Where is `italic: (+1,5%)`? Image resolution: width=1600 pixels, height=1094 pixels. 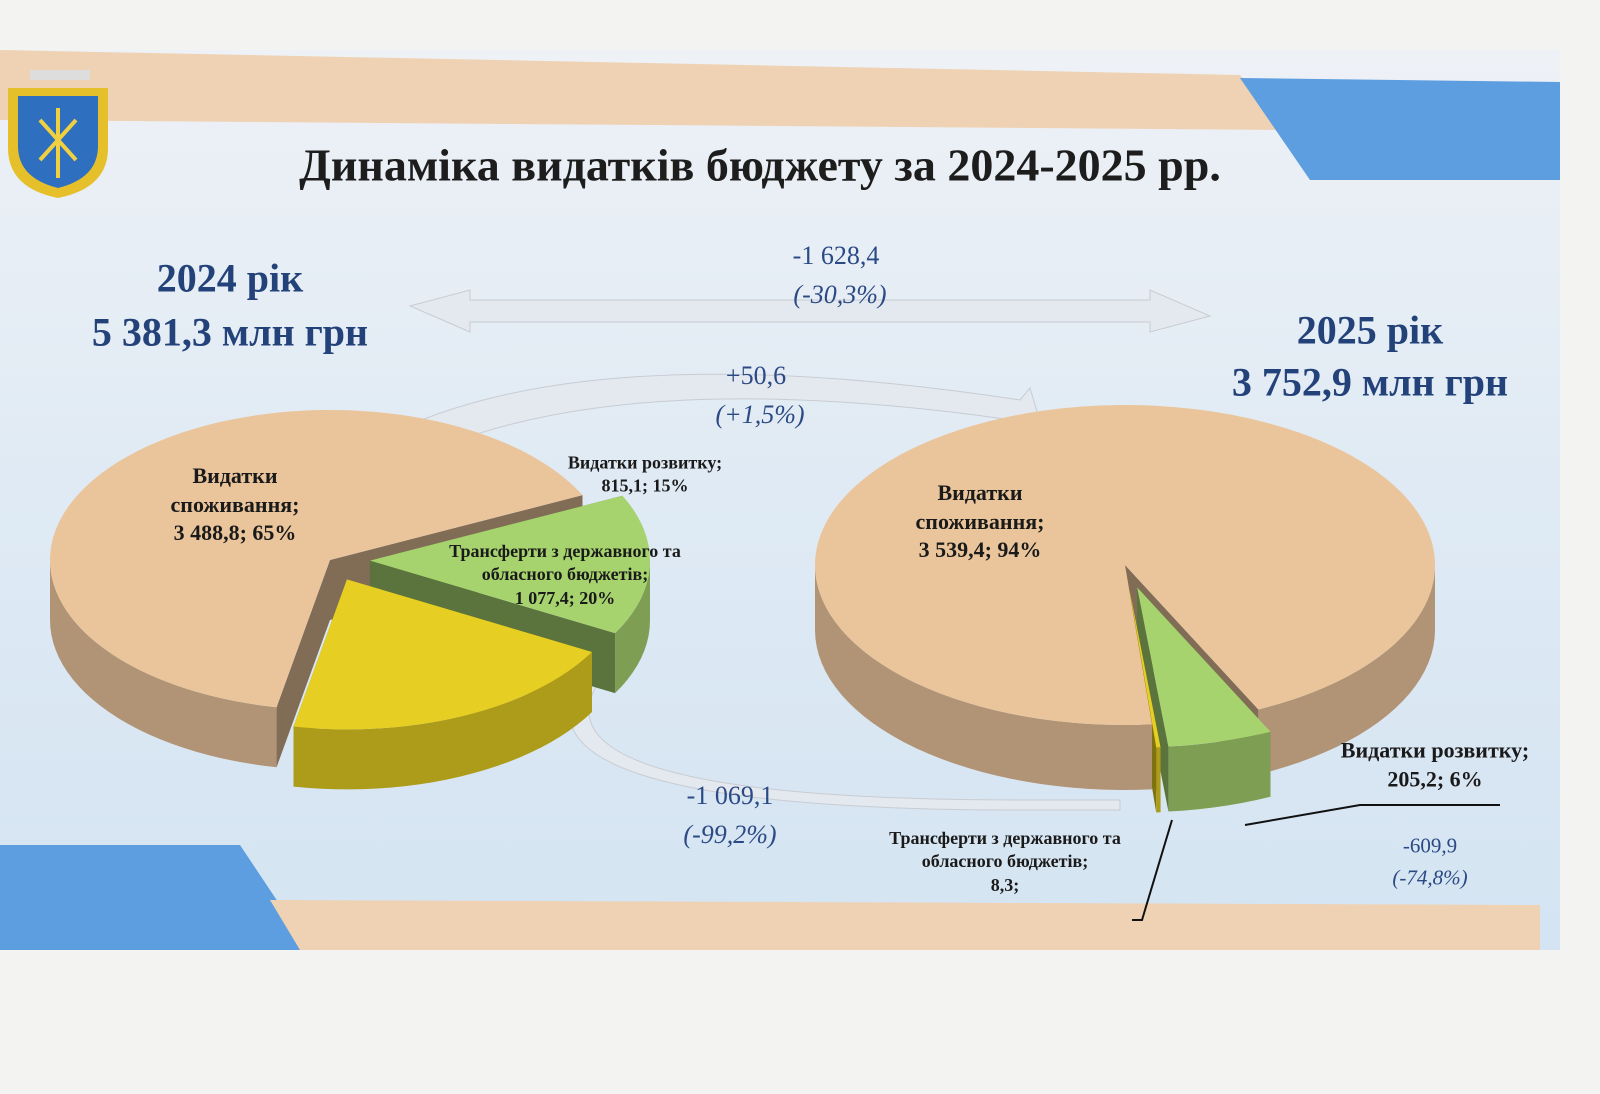 italic: (+1,5%) is located at coordinates (760, 414).